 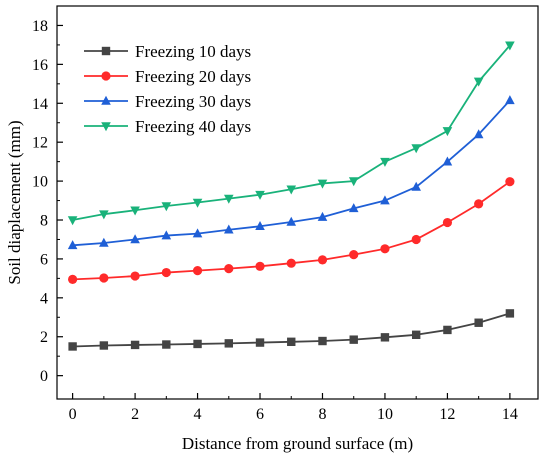 I want to click on x-tick-label: 0, so click(x=73, y=414).